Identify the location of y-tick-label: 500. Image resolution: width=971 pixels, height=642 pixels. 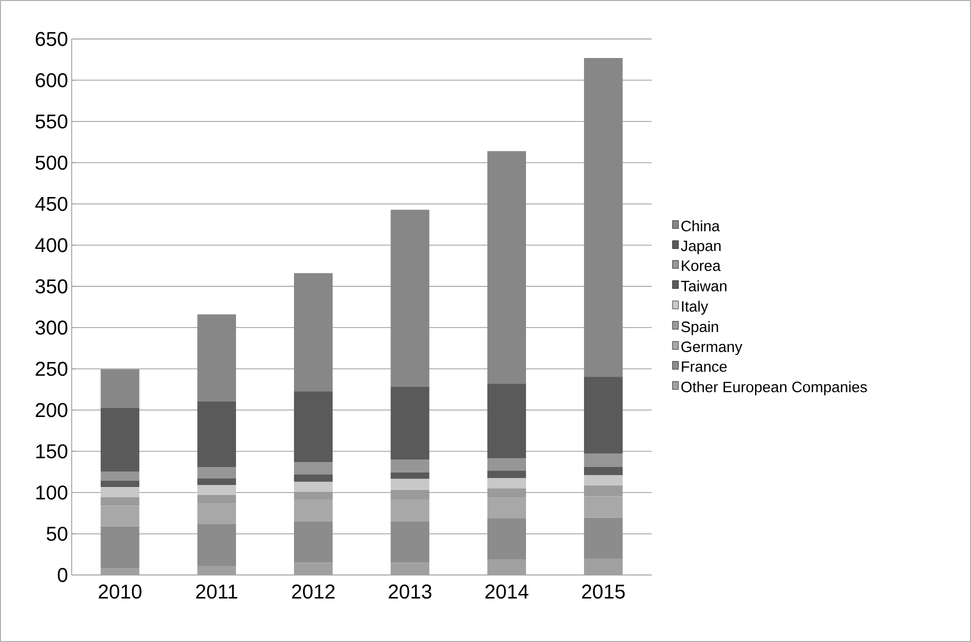
(52, 163).